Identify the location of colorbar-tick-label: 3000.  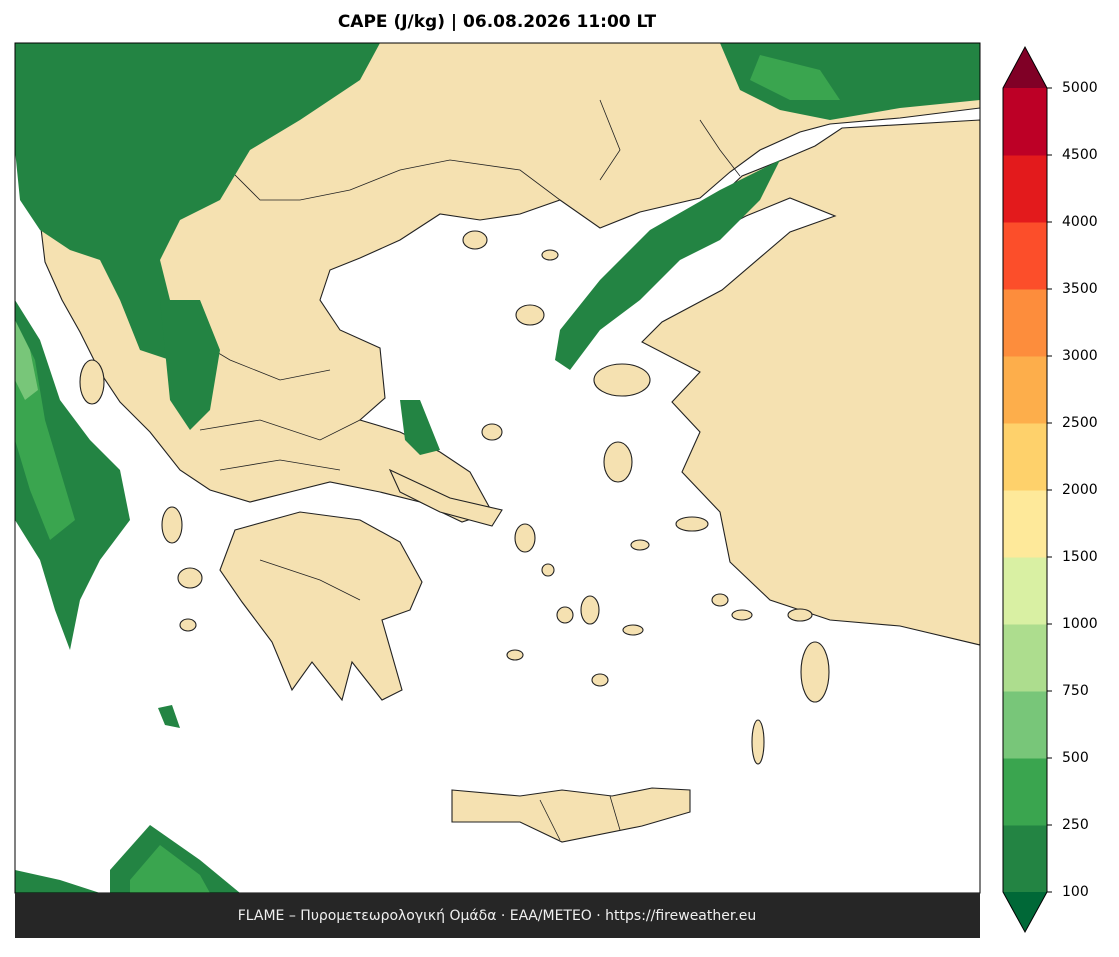
(1080, 356).